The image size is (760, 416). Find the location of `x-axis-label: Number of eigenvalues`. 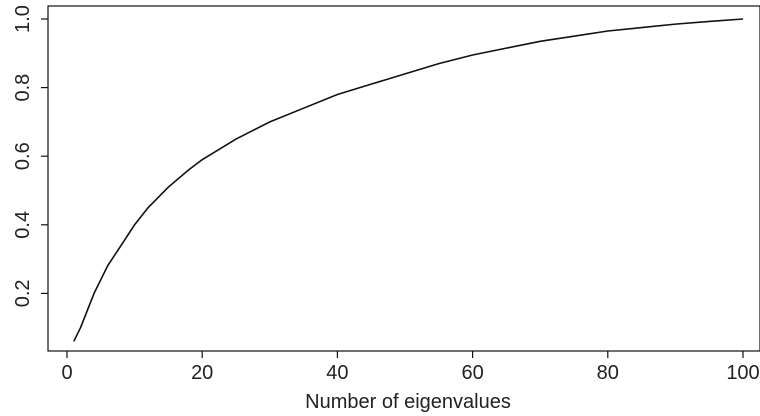

x-axis-label: Number of eigenvalues is located at coordinates (408, 402).